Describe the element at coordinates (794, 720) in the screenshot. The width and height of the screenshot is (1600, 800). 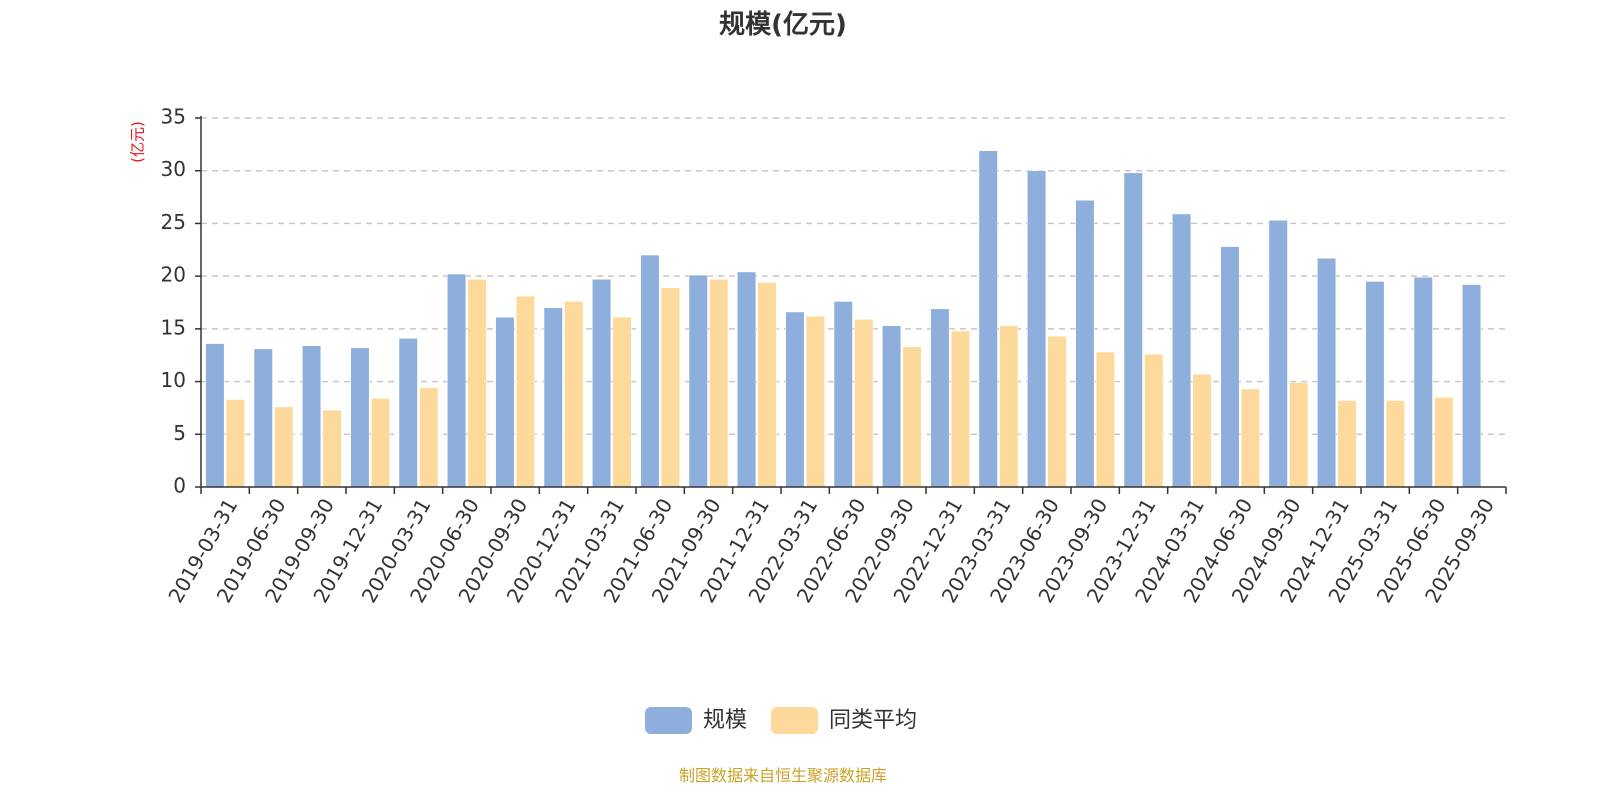
I see `legend-swatch-peer-average` at that location.